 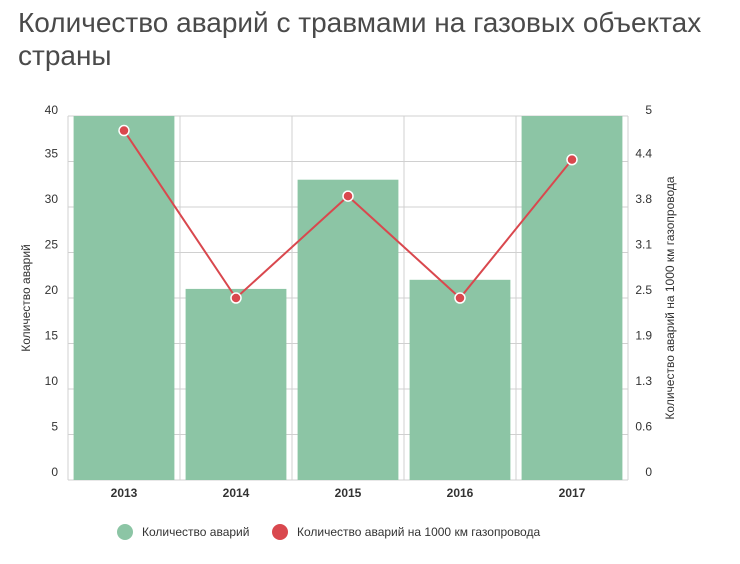 I want to click on left-tick-label: 15, so click(x=52, y=336).